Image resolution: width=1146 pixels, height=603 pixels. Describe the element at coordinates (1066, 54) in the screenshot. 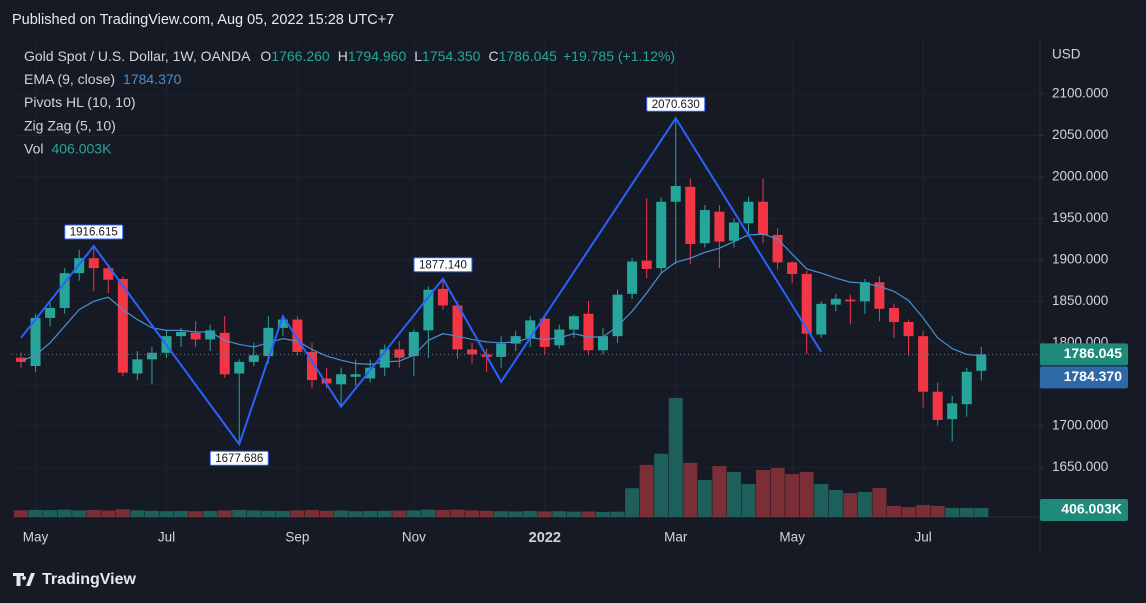

I see `currency: USD` at that location.